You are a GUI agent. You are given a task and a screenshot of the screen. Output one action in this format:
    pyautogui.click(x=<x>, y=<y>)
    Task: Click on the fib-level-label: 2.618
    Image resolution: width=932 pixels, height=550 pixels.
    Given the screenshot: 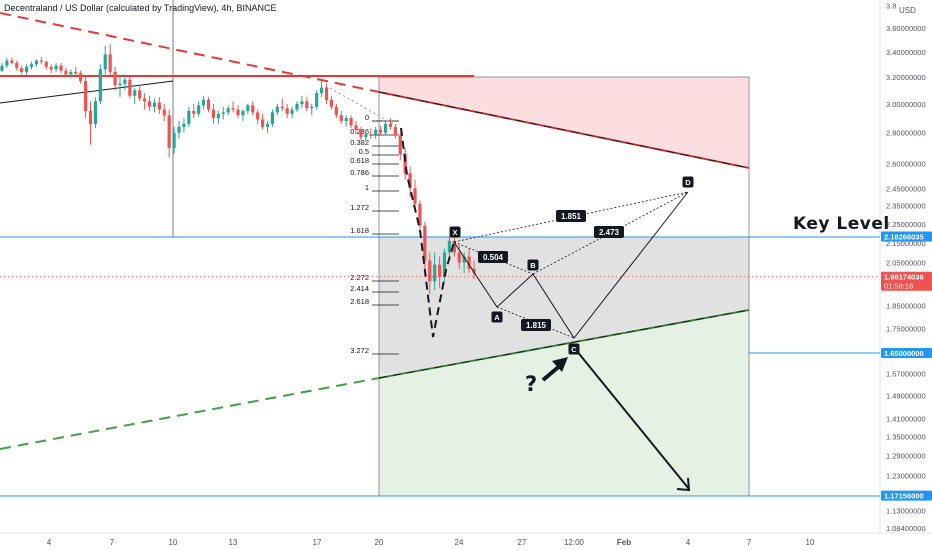 What is the action you would take?
    pyautogui.click(x=359, y=301)
    